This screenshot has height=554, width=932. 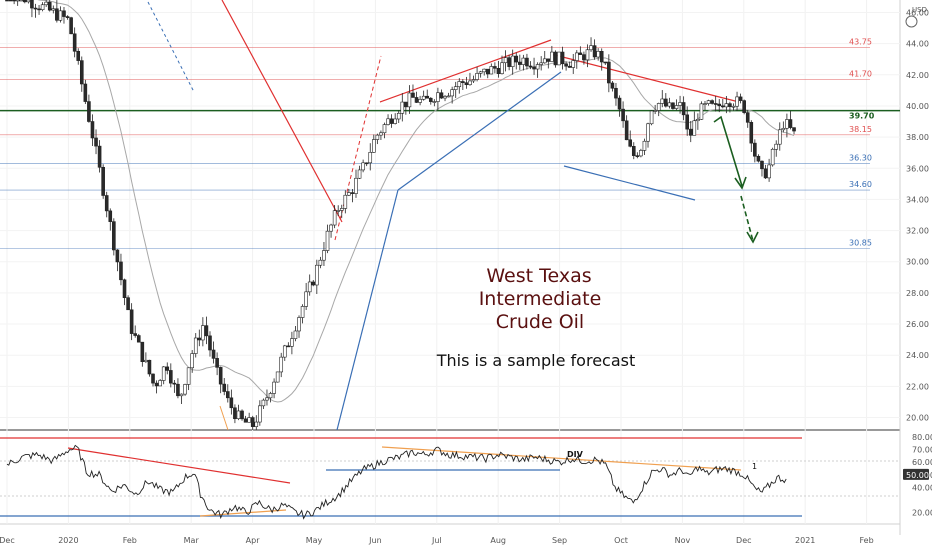 I want to click on rsi-current-value-label: 50.00, so click(x=917, y=475).